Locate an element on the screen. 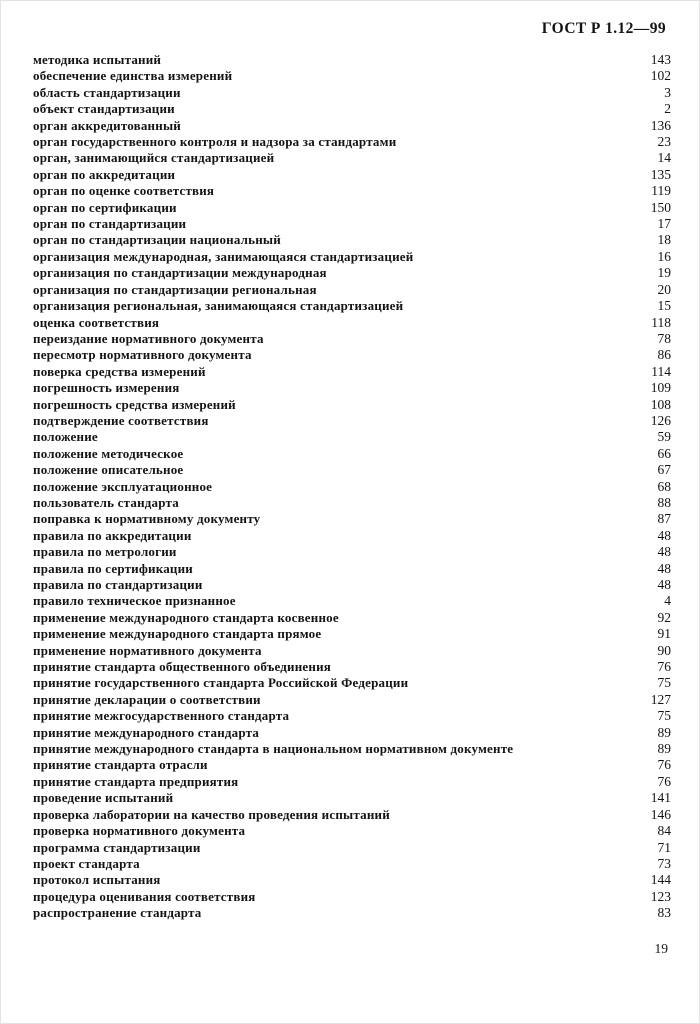 This screenshot has width=700, height=1024. index-term: правила по метрологии is located at coordinates (105, 552).